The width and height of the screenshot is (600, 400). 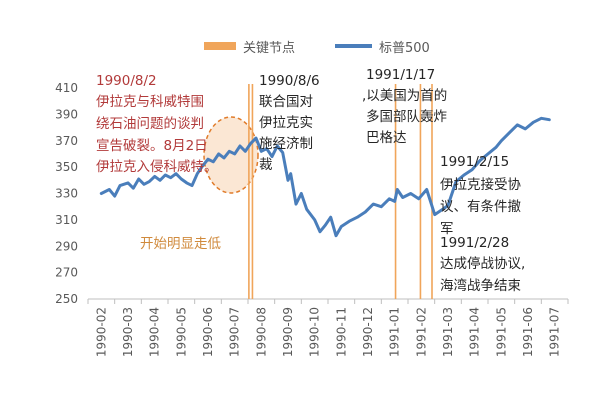 What do you see at coordinates (220, 46) in the screenshot?
I see `legend-key-node-swatch` at bounding box center [220, 46].